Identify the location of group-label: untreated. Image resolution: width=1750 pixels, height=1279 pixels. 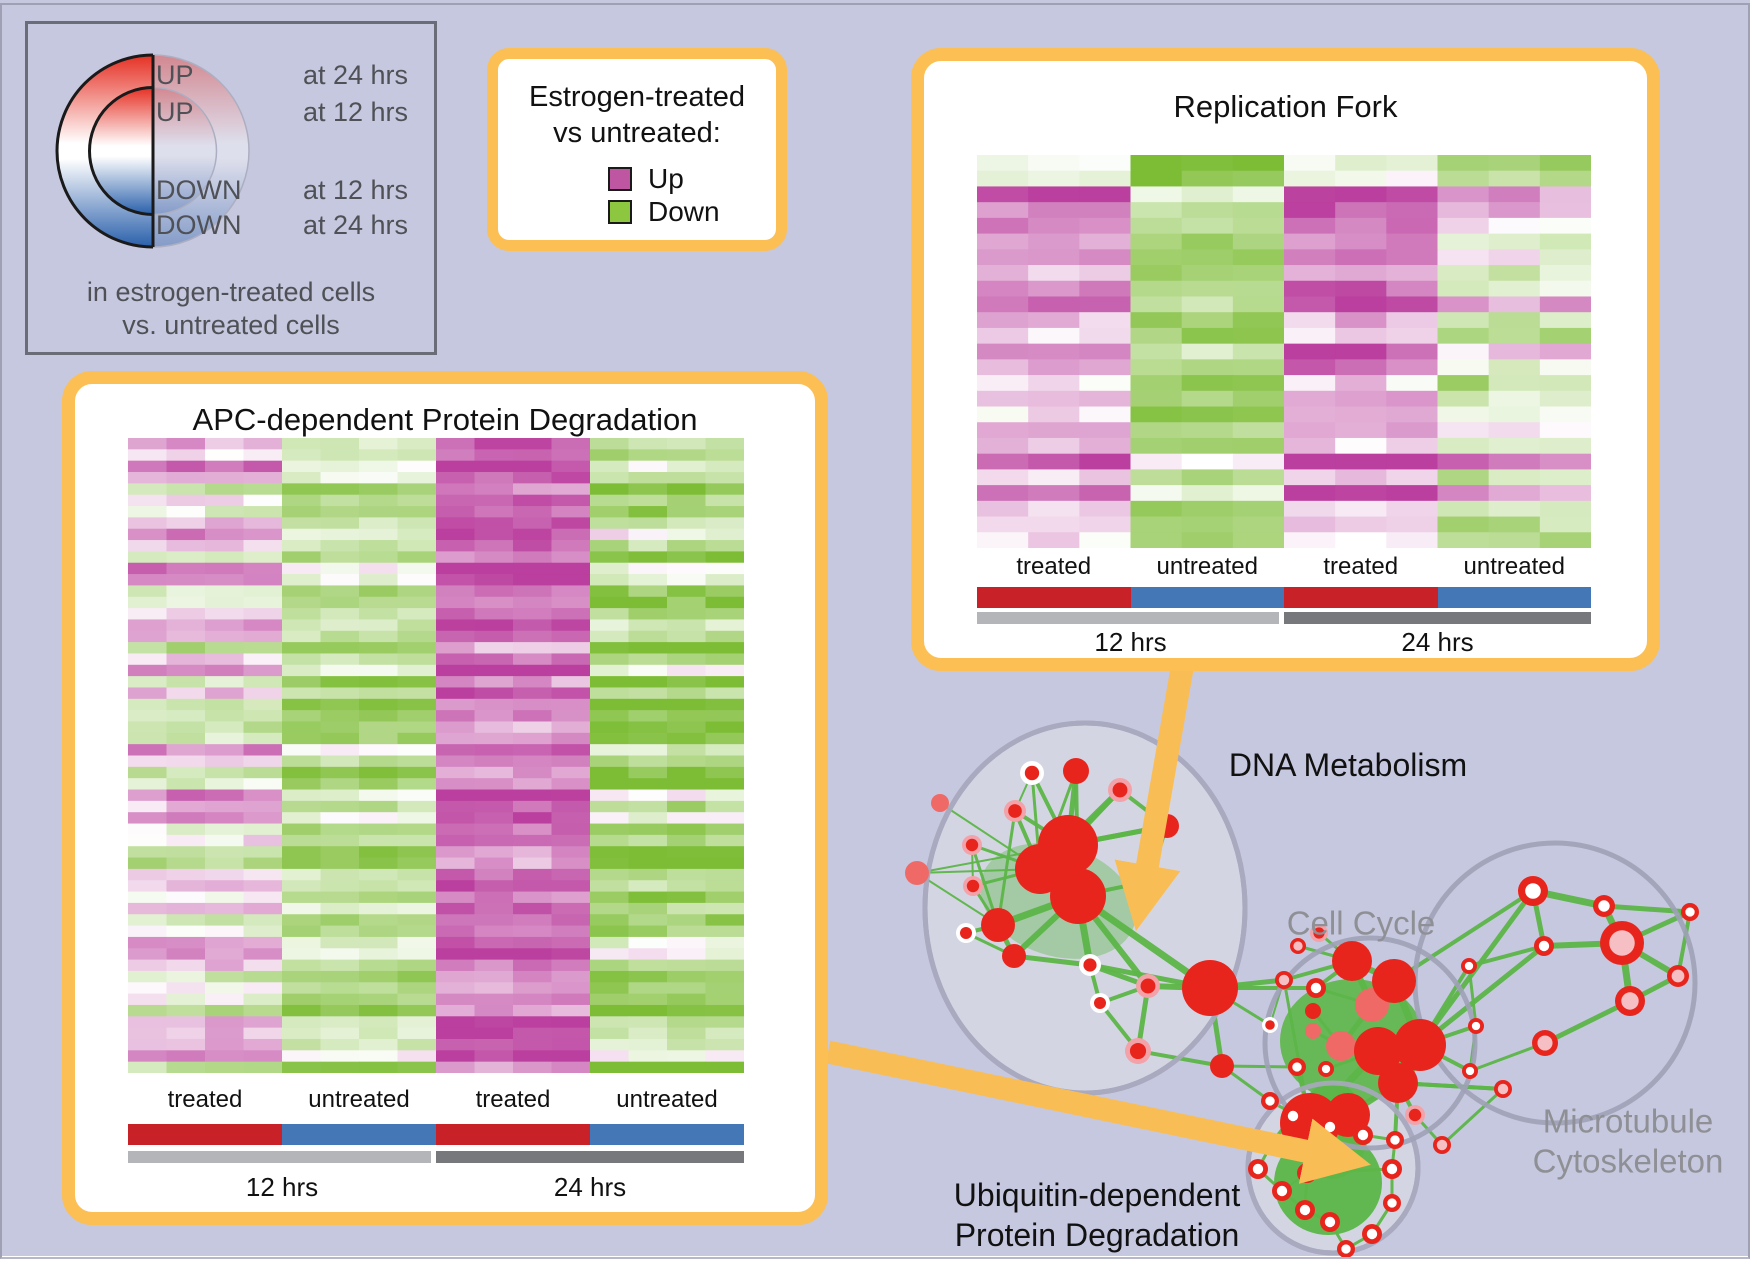
(359, 1099).